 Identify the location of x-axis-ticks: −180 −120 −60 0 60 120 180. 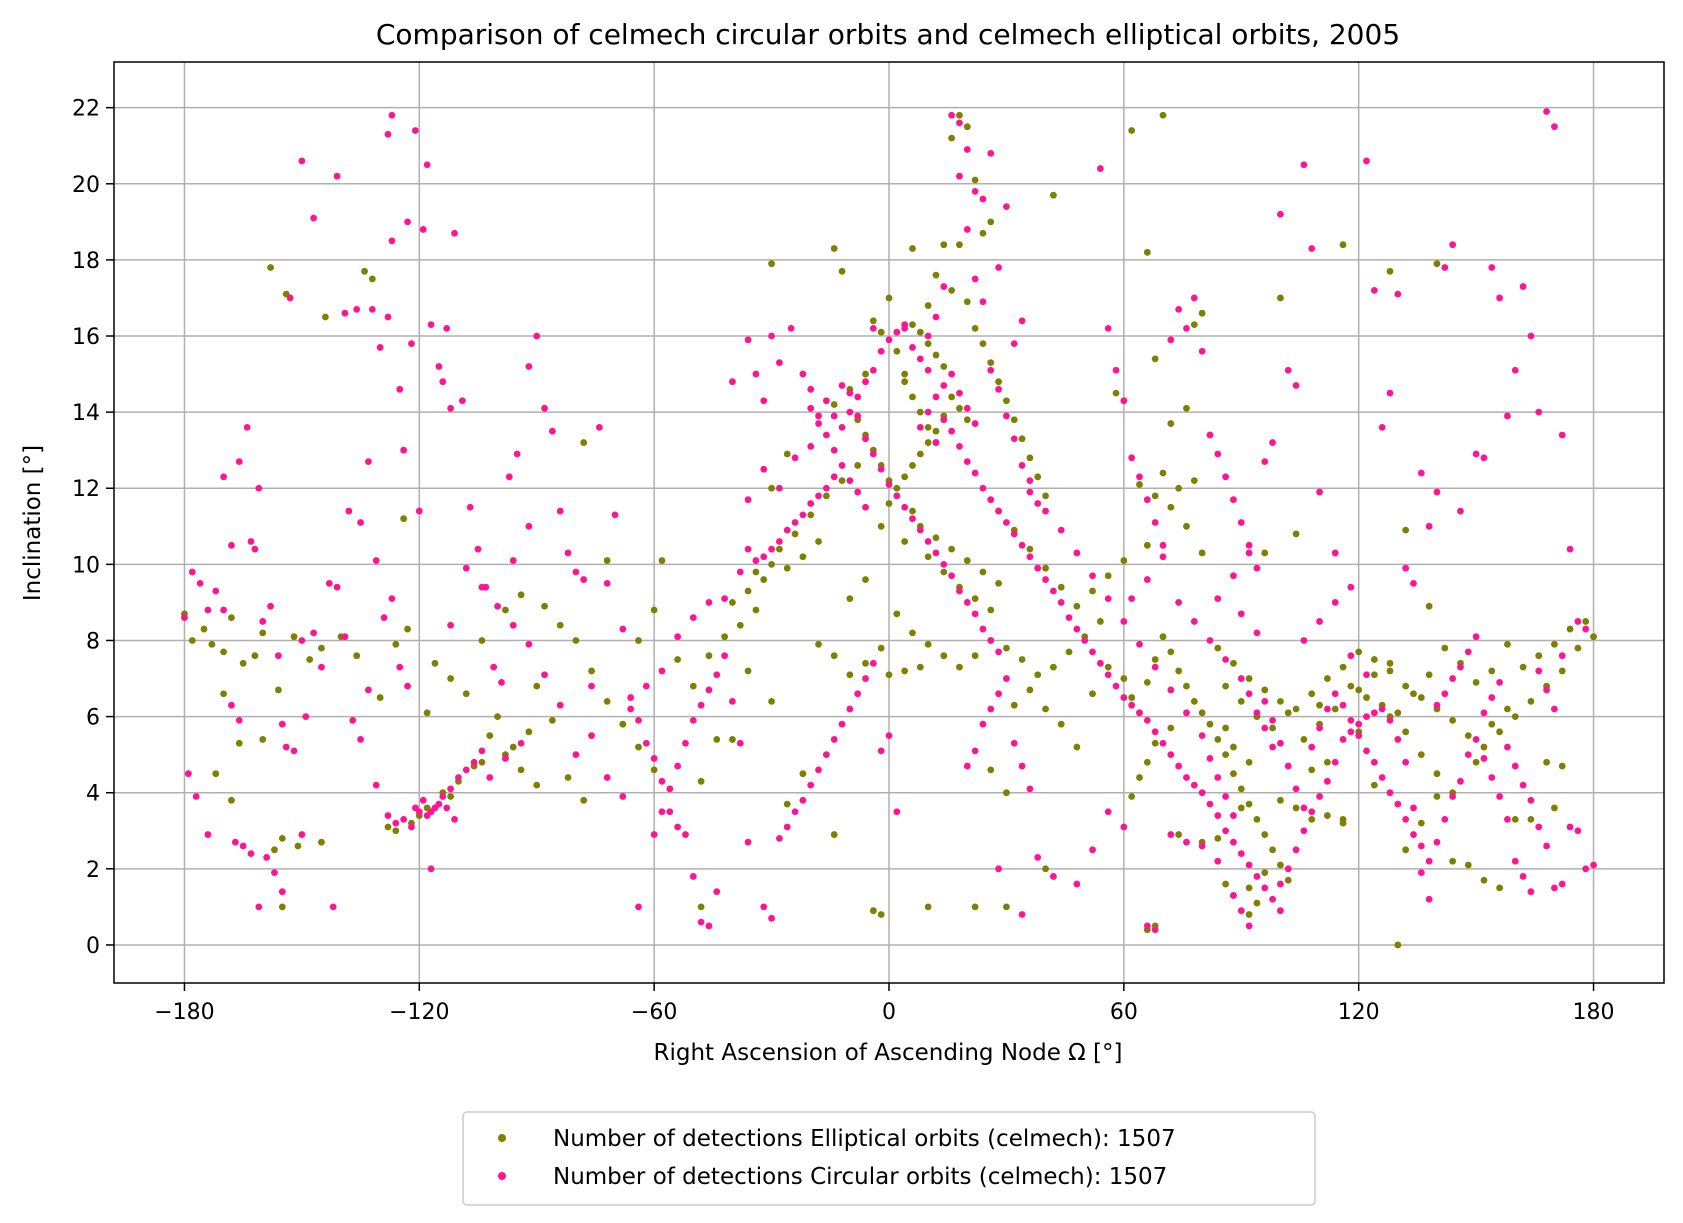
(884, 1004).